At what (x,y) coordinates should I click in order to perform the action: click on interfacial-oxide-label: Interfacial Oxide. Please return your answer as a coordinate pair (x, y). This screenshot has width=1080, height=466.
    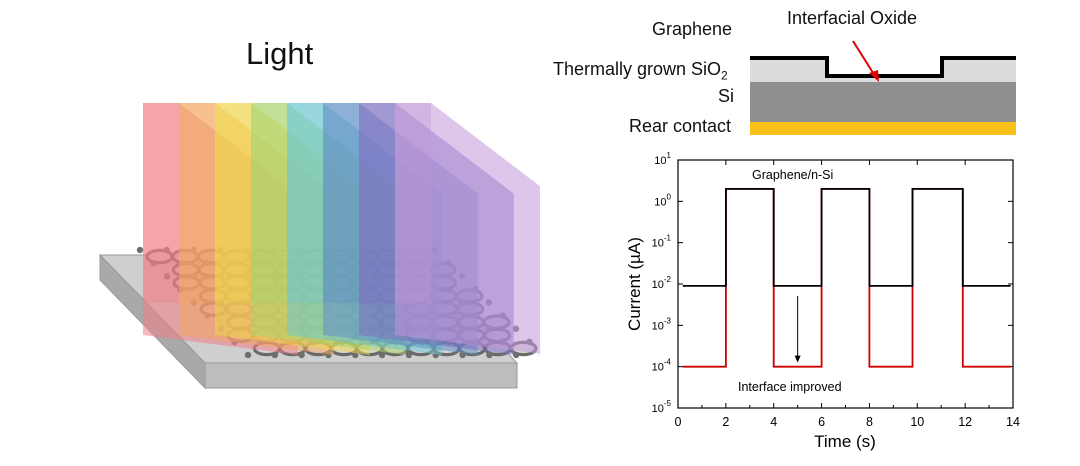
    Looking at the image, I should click on (852, 18).